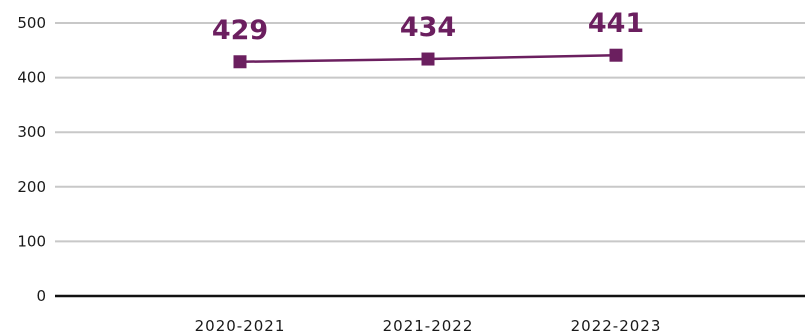  I want to click on data-point-2021-2022, so click(428, 59).